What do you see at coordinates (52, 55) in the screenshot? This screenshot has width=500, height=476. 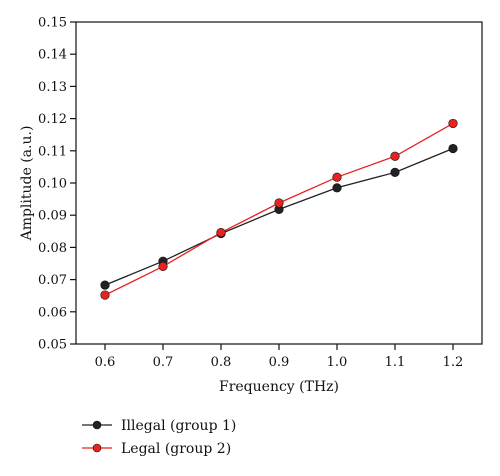 I see `y-tick-label: 0.14` at bounding box center [52, 55].